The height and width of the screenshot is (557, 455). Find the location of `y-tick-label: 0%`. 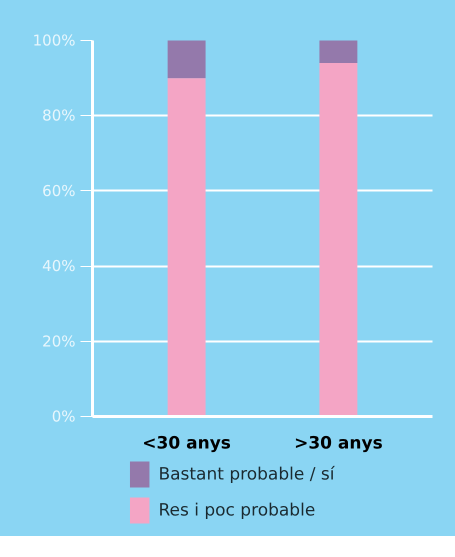

y-tick-label: 0% is located at coordinates (64, 417).